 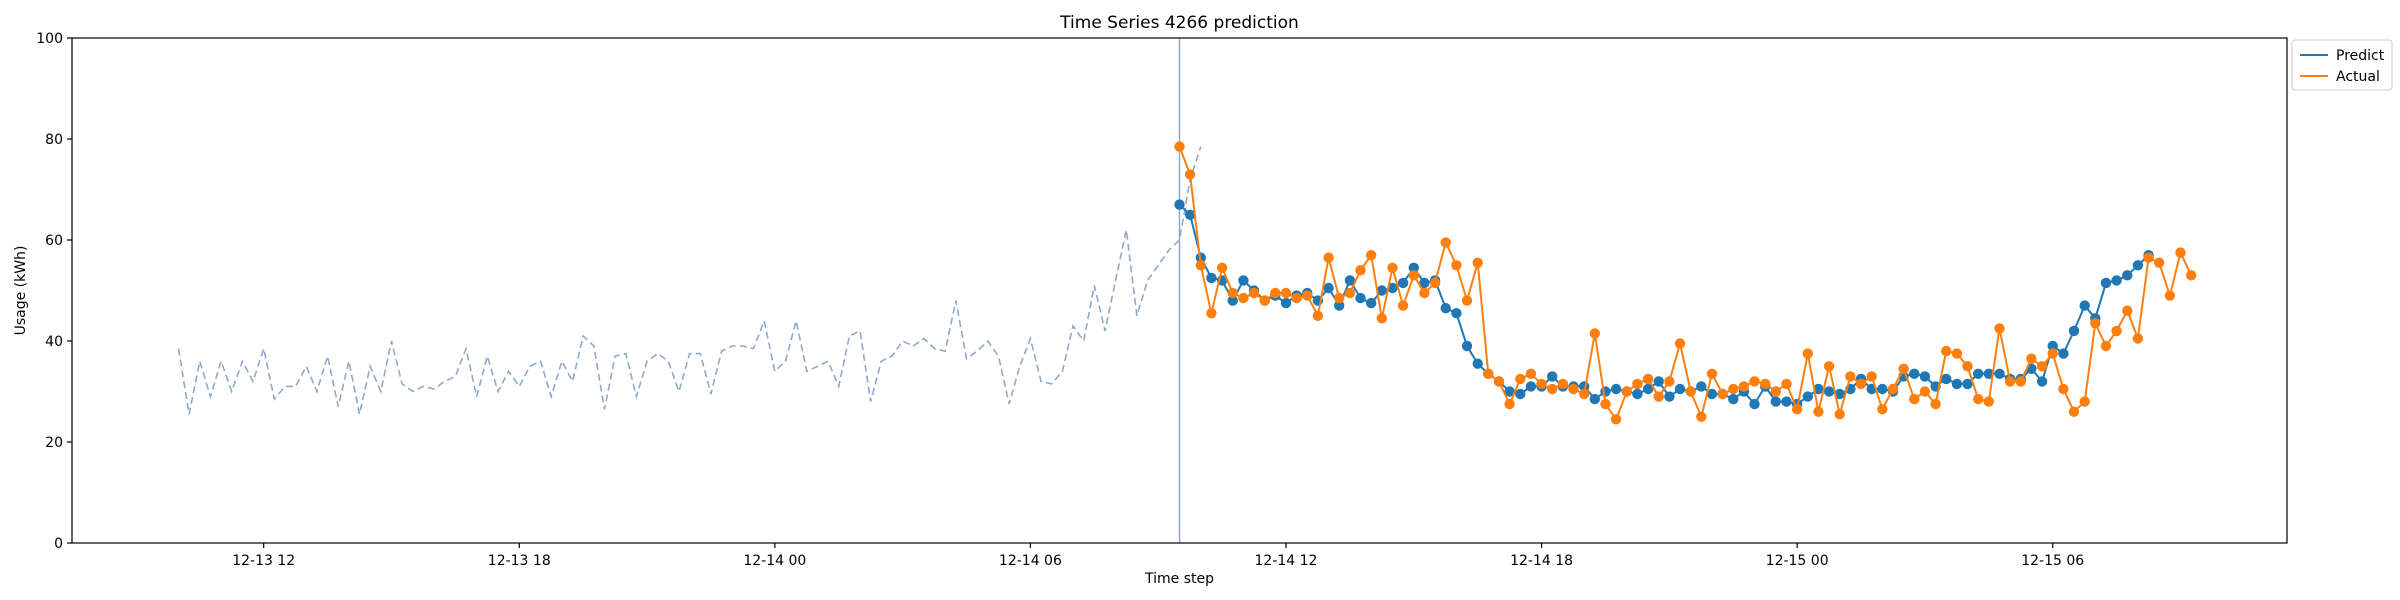 I want to click on x-tick-label: 12-14 06, so click(x=1030, y=561).